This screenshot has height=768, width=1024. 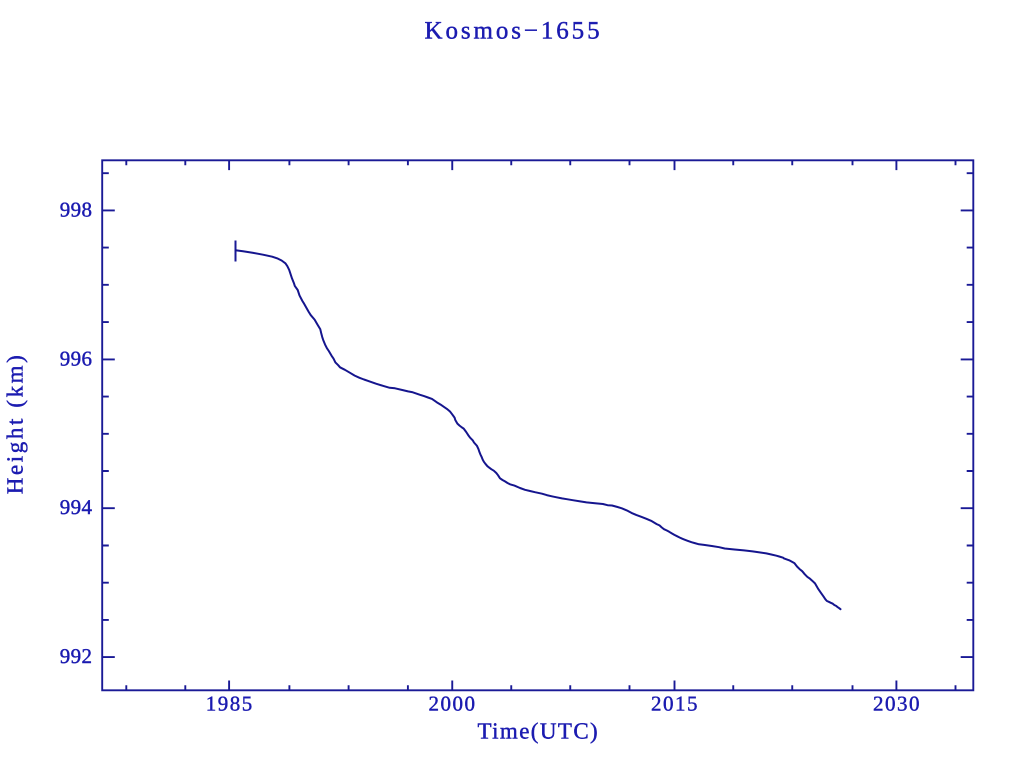 What do you see at coordinates (897, 704) in the screenshot?
I see `svg-text: 2030` at bounding box center [897, 704].